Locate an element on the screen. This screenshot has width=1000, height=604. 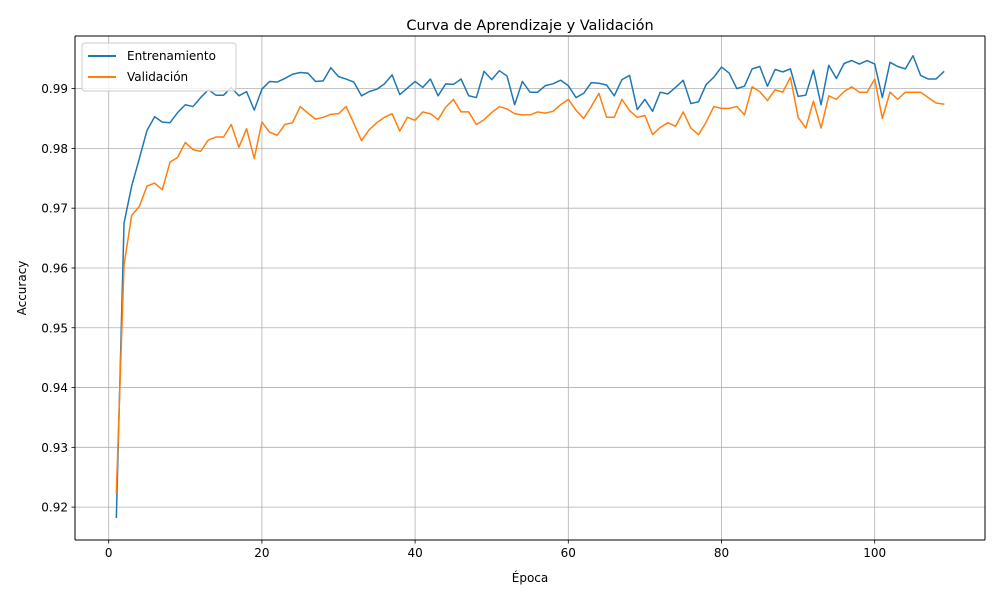
x-tick-label: 100 is located at coordinates (874, 553).